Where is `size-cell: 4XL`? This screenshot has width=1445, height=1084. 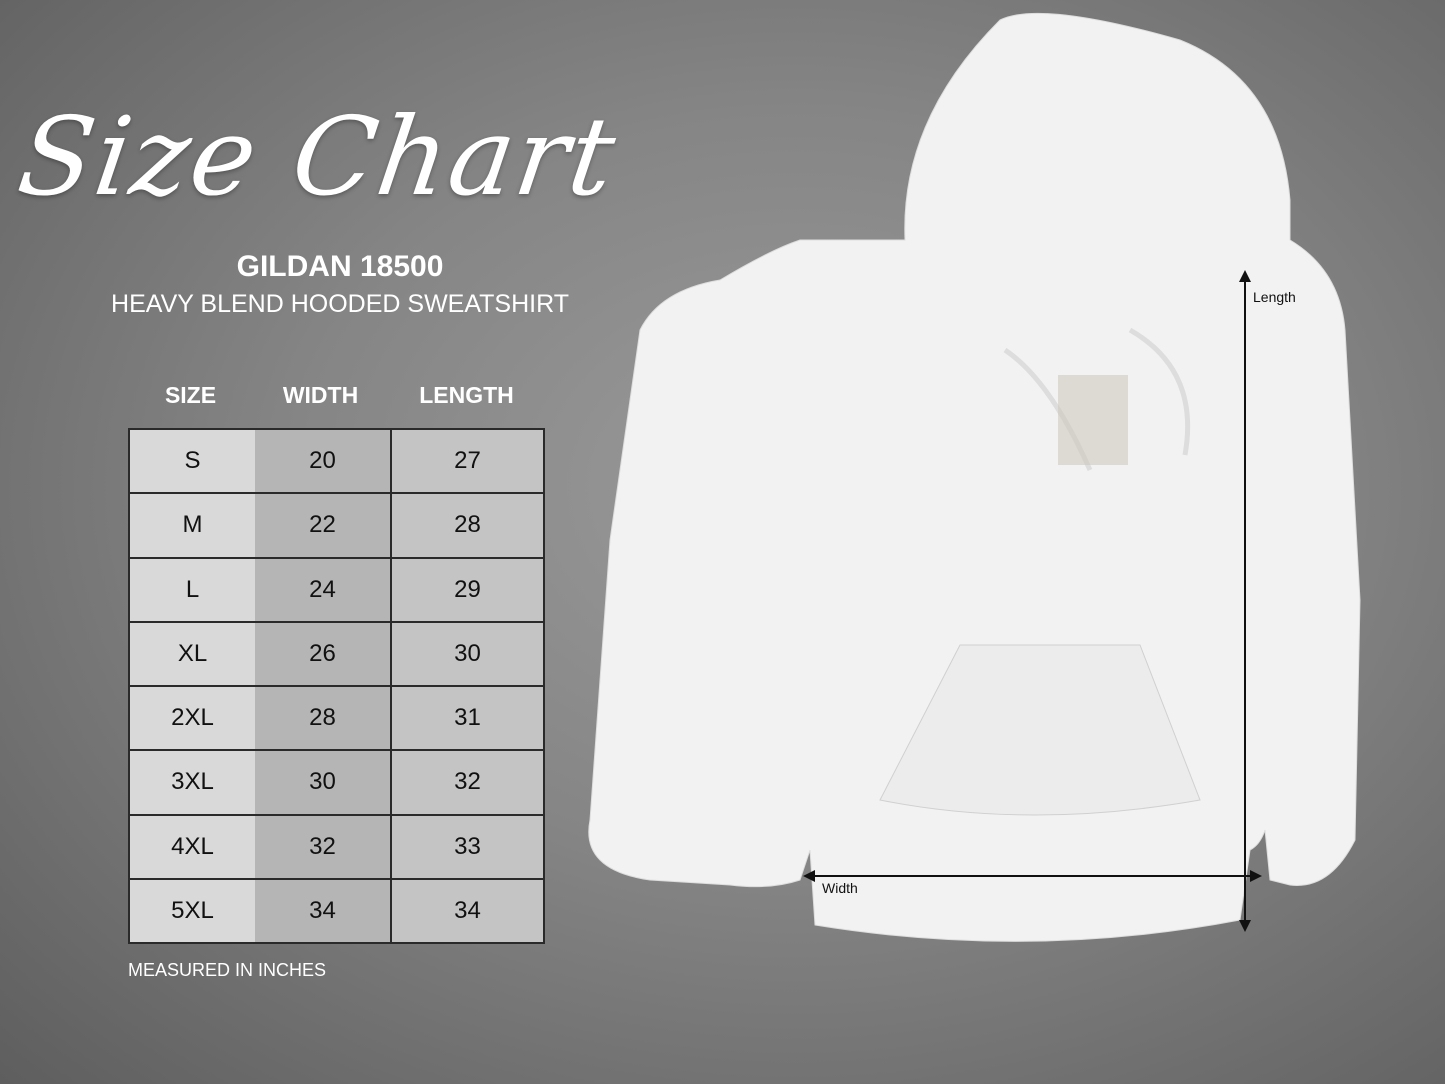 size-cell: 4XL is located at coordinates (191, 846).